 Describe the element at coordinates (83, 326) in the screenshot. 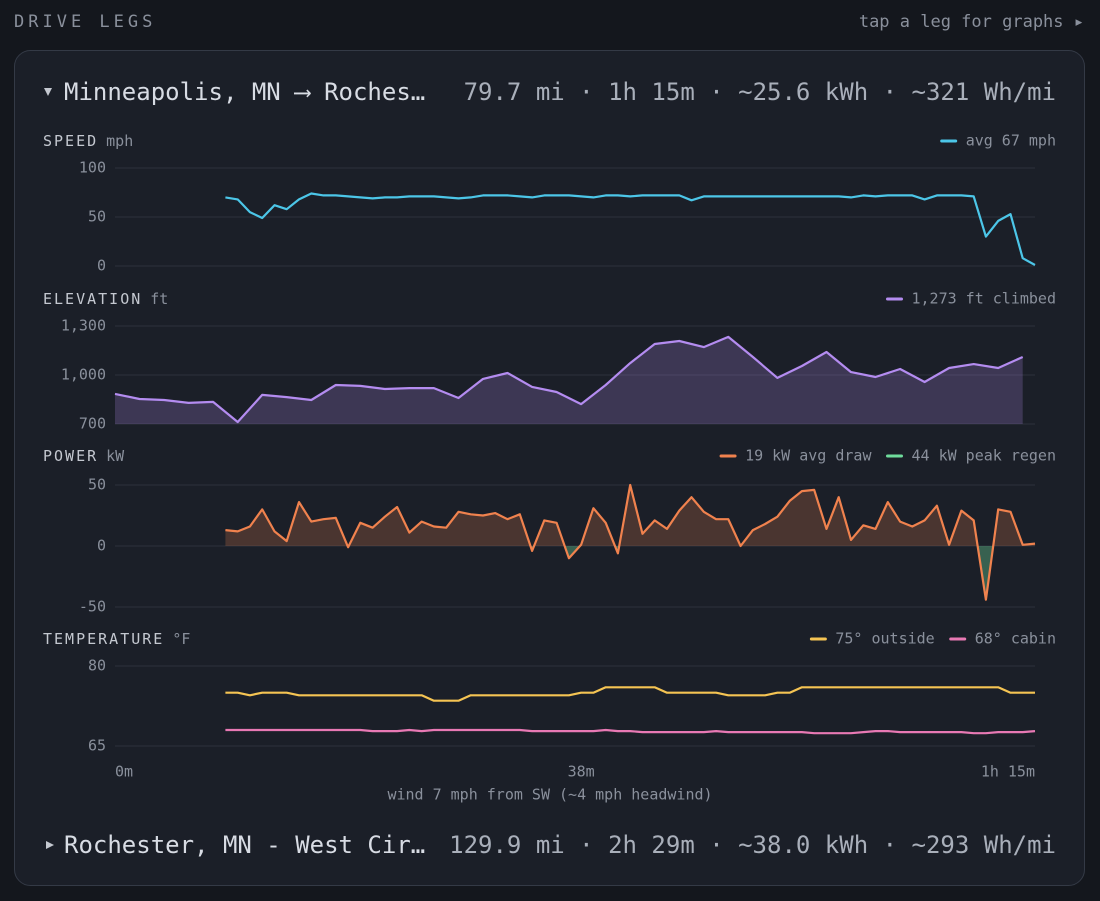

I see `y-tick-label: 1,300` at that location.